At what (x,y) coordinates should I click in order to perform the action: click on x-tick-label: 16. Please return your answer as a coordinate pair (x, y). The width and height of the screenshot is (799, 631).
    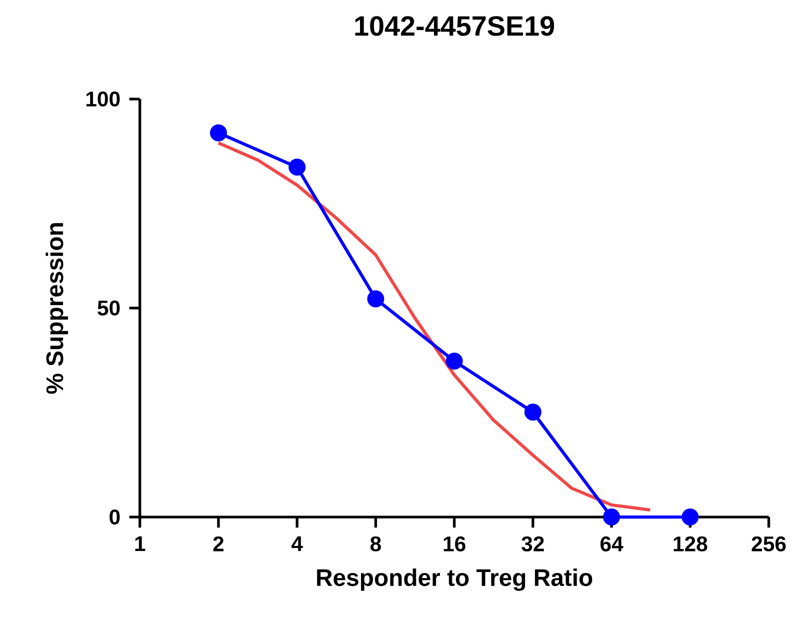
    Looking at the image, I should click on (455, 544).